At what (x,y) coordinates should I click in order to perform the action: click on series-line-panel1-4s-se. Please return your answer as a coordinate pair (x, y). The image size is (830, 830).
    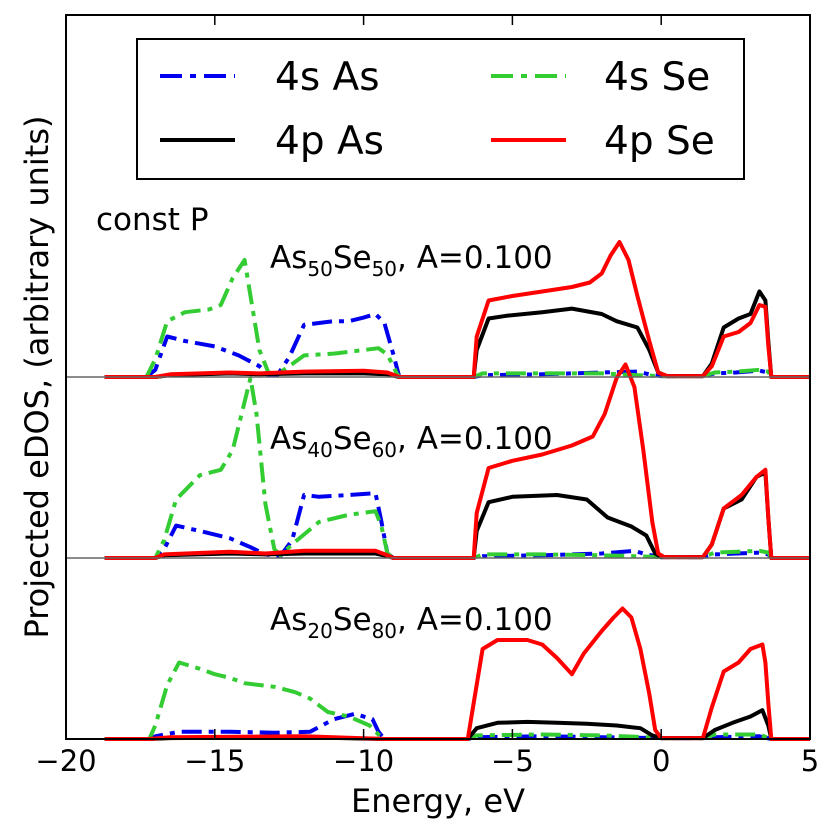
    Looking at the image, I should click on (457, 318).